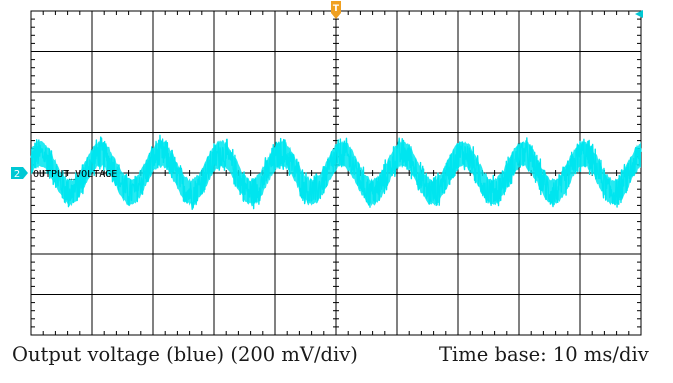 The image size is (673, 383). What do you see at coordinates (75, 174) in the screenshot?
I see `channel-label: OUTPUT_VOLTAGE` at bounding box center [75, 174].